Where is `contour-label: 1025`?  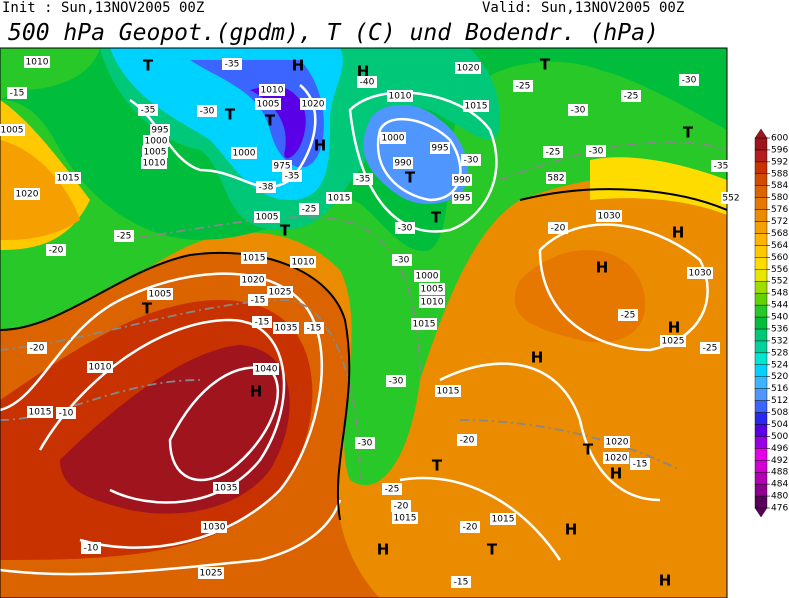
contour-label: 1025 is located at coordinates (280, 293).